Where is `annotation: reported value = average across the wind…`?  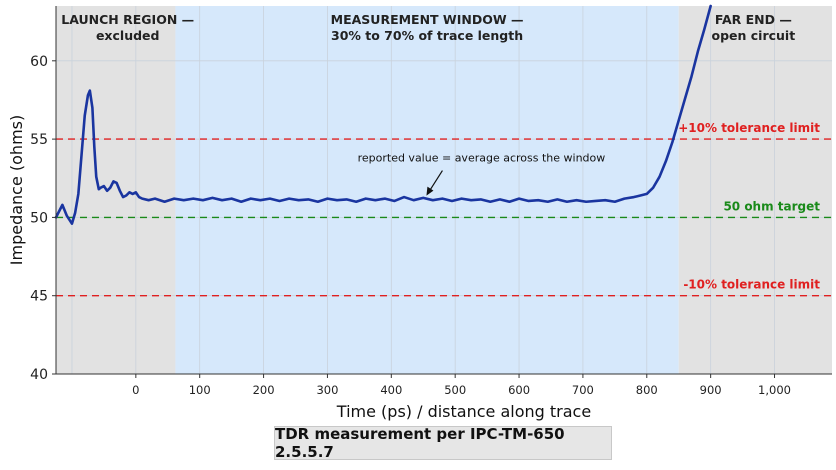
annotation: reported value = average across the wind… is located at coordinates (482, 174).